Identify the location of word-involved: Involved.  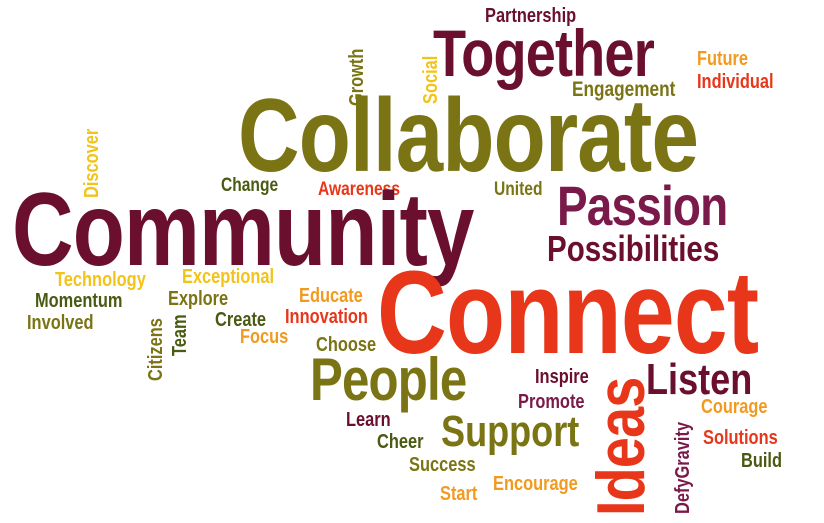
(60, 323).